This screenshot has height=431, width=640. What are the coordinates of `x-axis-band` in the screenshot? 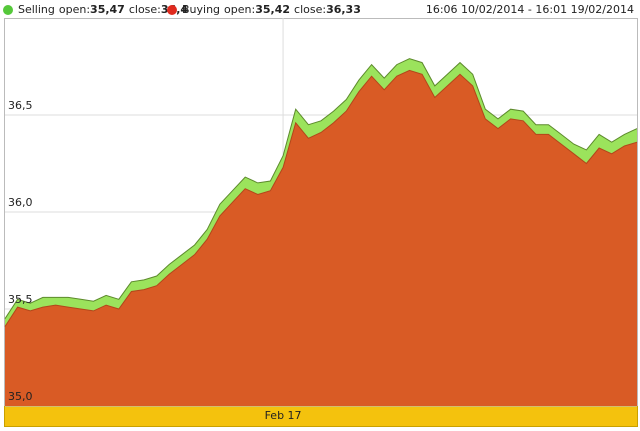 It's located at (321, 416).